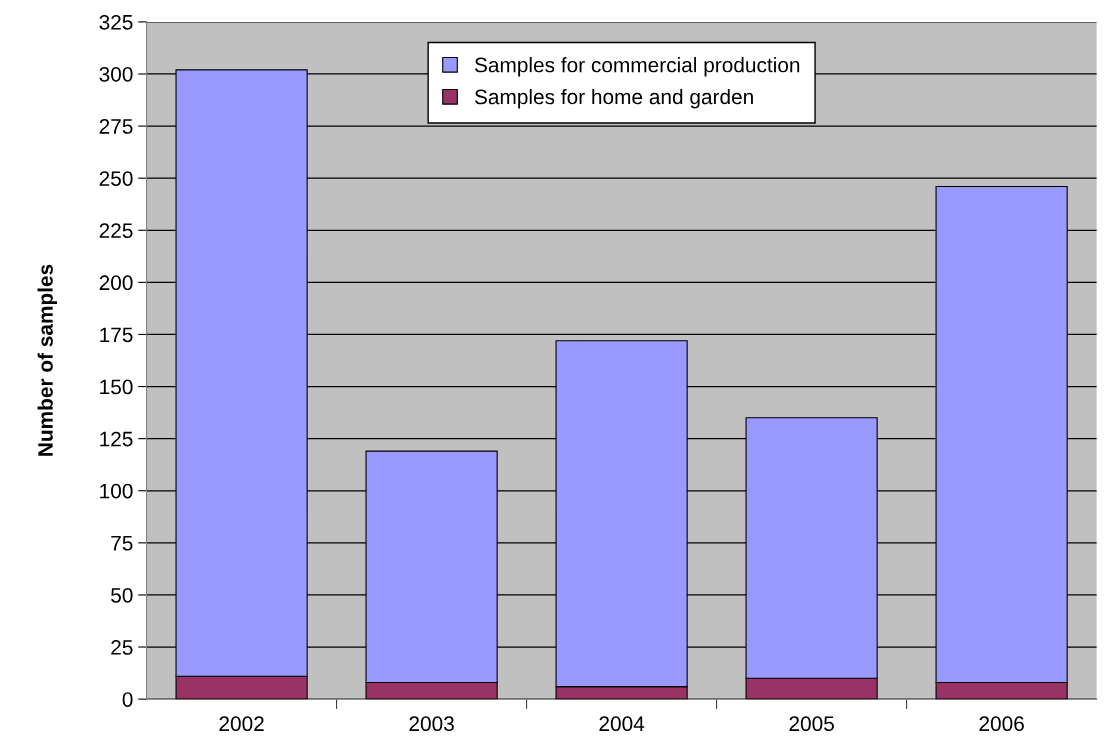  Describe the element at coordinates (122, 647) in the screenshot. I see `y-tick-label: 25` at that location.